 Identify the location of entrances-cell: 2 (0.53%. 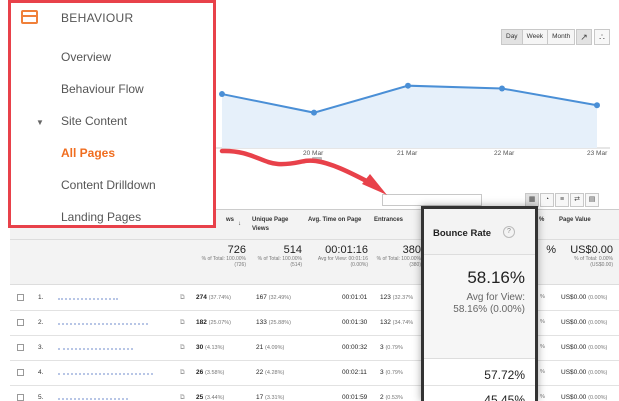
(391, 397).